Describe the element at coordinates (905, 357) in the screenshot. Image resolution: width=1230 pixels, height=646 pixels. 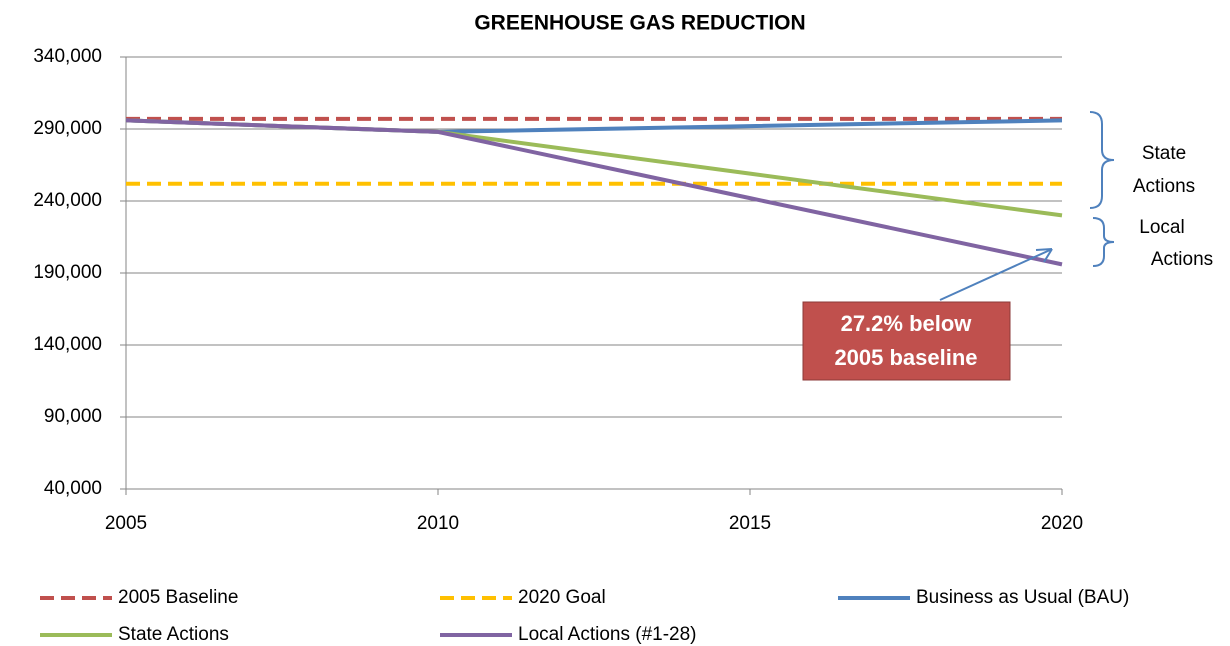
I see `annotation: 2005 baseline` at that location.